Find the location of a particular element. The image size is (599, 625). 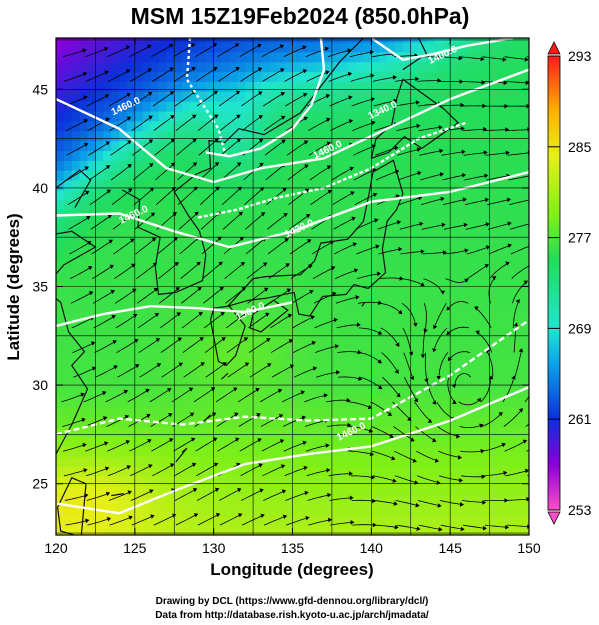

colorbar-tick-label: 293 is located at coordinates (580, 56).